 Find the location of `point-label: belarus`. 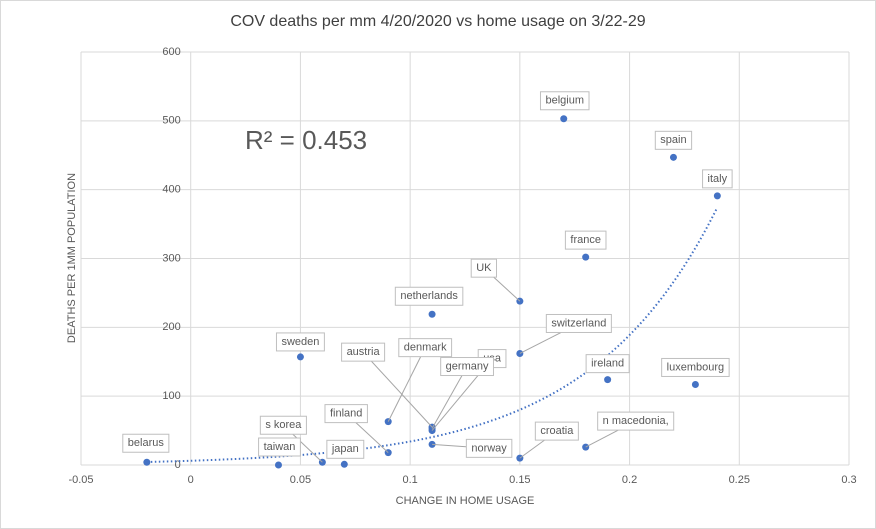

point-label: belarus is located at coordinates (146, 443).